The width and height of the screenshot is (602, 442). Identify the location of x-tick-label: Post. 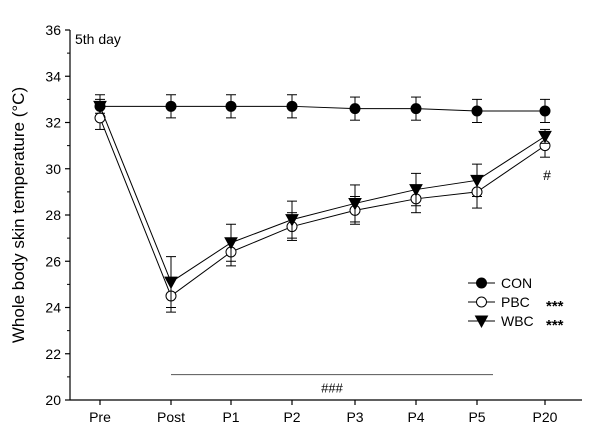
(171, 417).